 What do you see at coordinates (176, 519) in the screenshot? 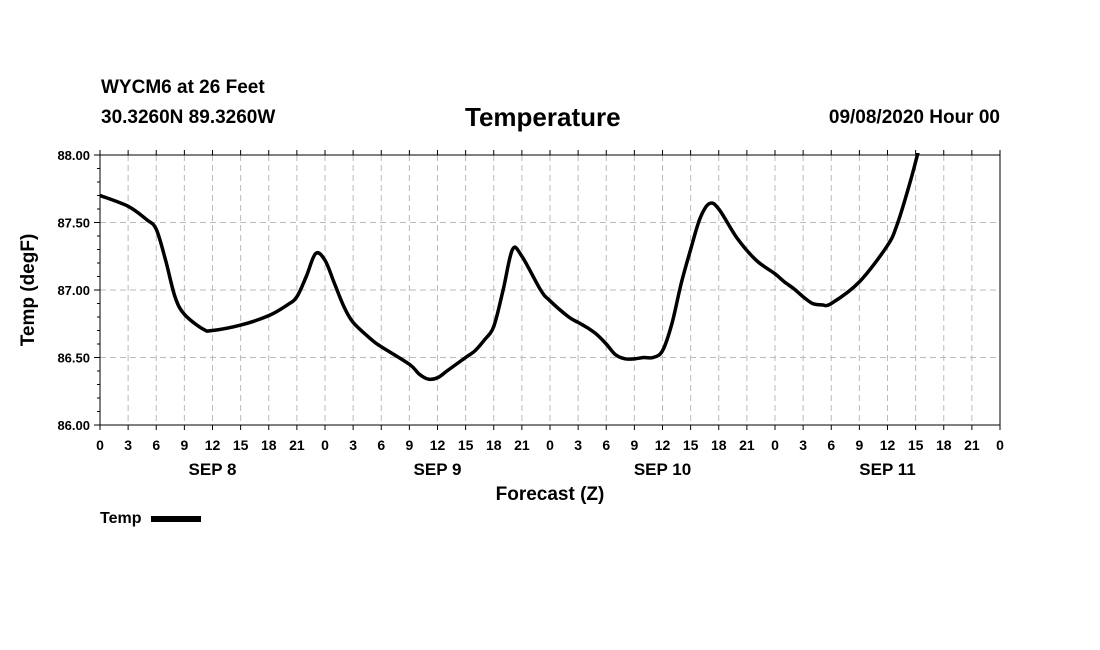
I see `legend-swatch` at bounding box center [176, 519].